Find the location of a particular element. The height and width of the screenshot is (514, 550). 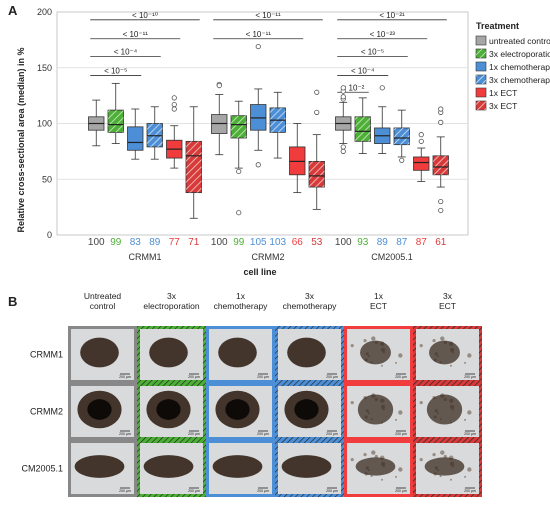

box-CM2005.1-4 is located at coordinates (421, 157).